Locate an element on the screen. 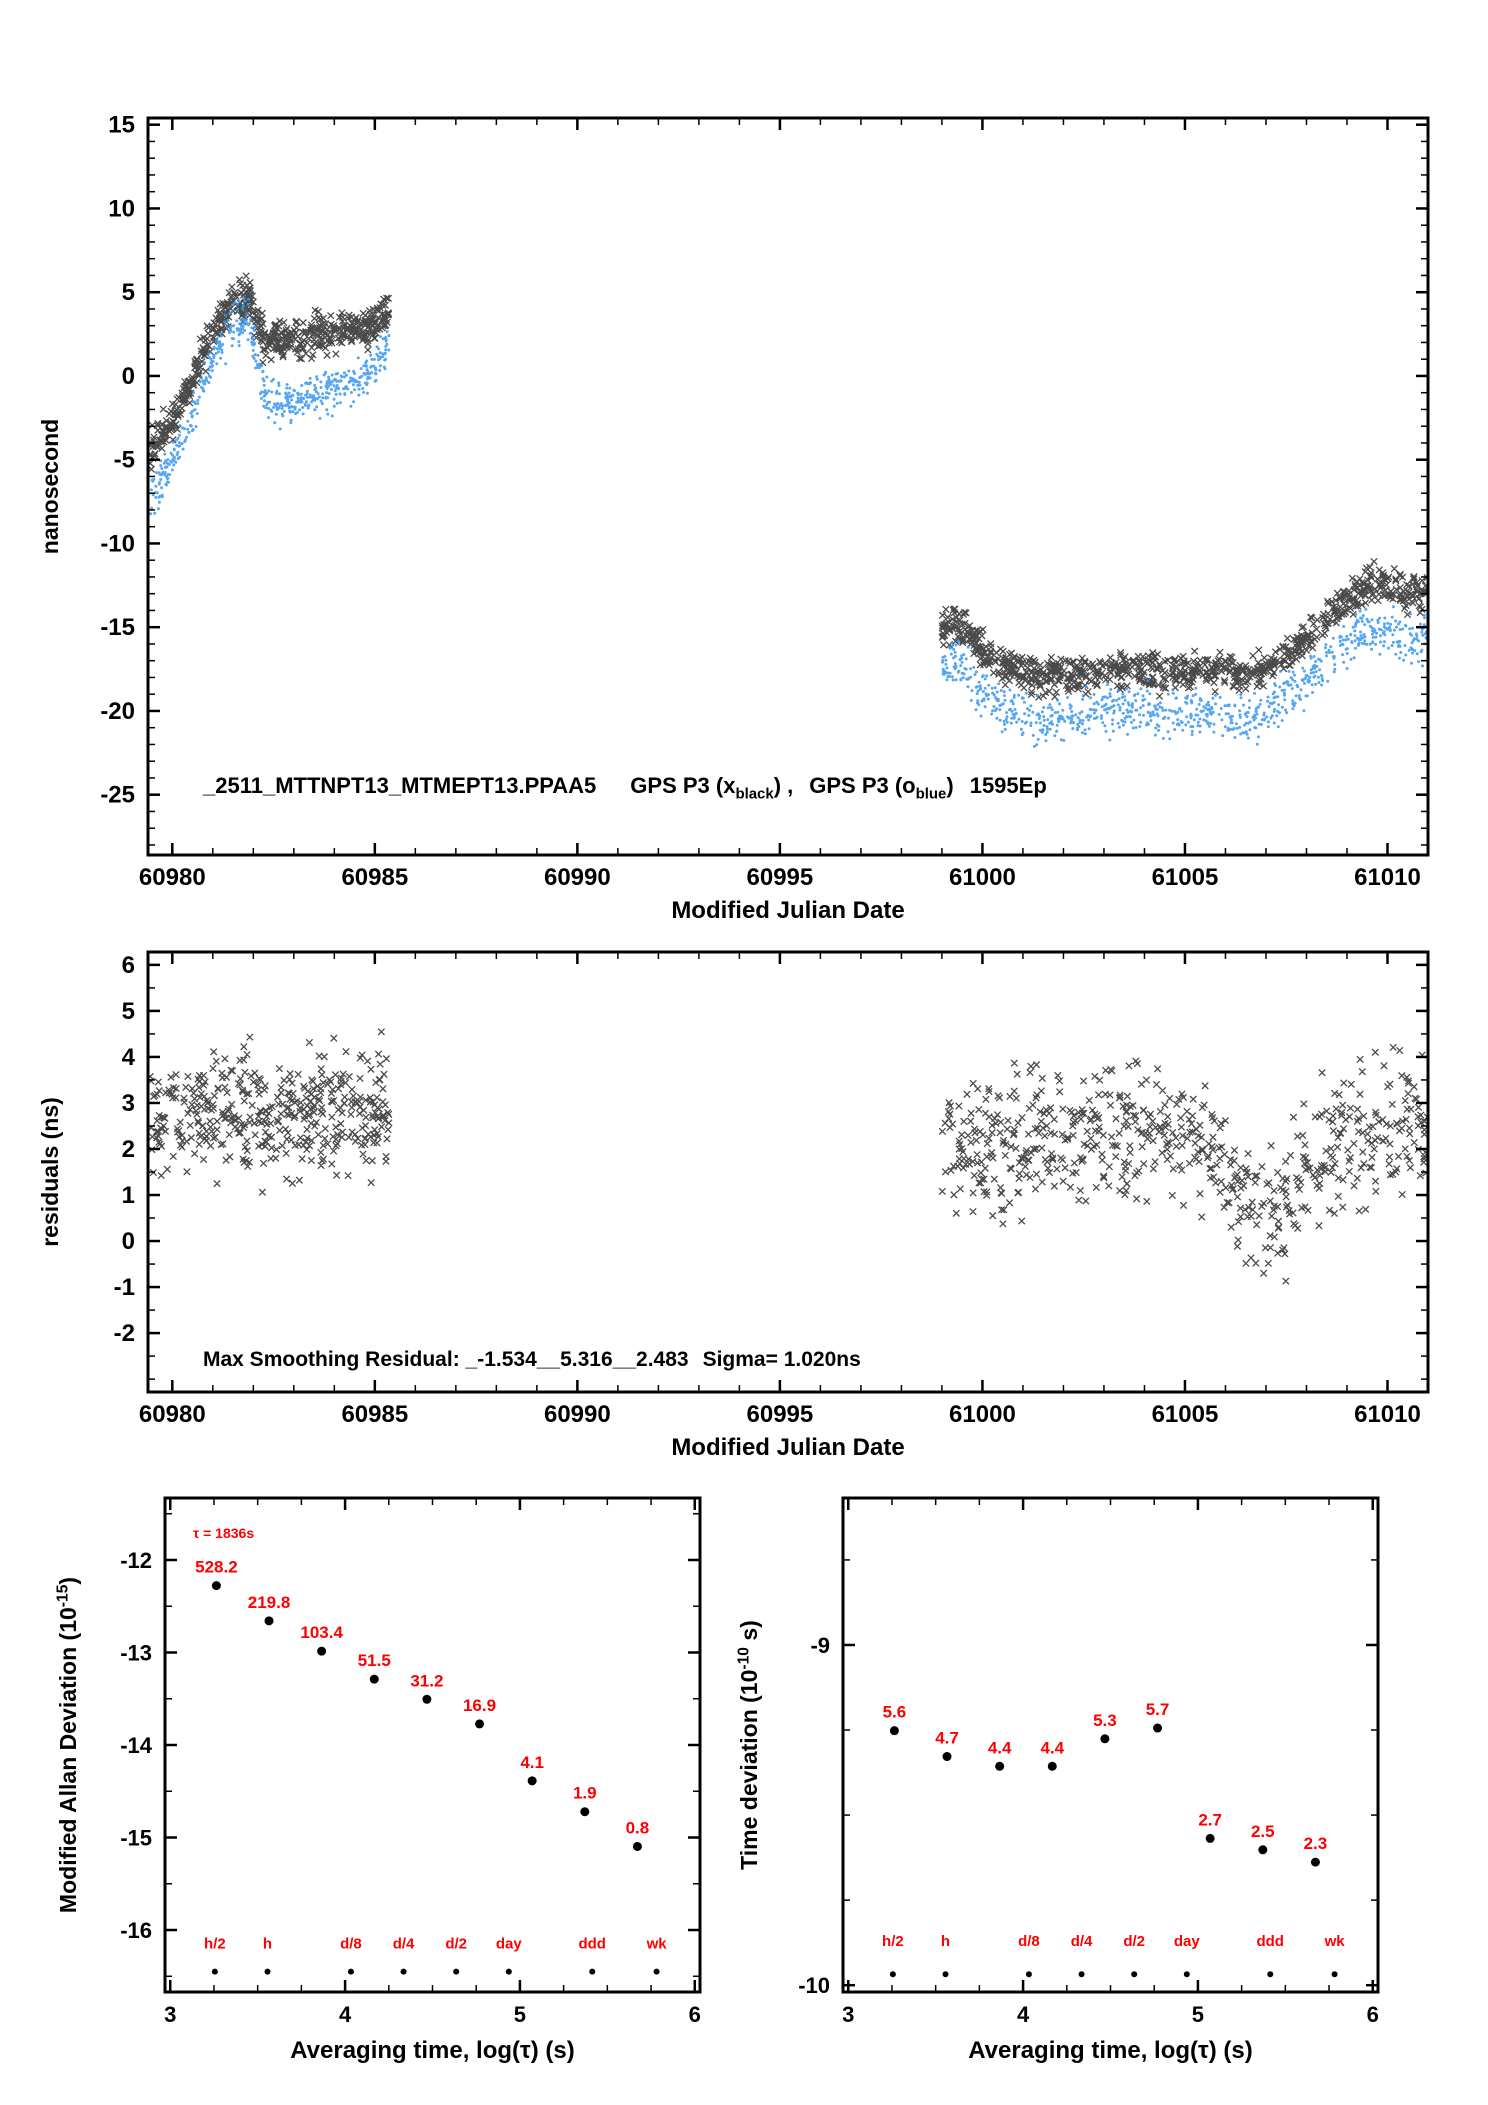 This screenshot has width=1488, height=2105. axis: 3 4 5 6 -9 -10 is located at coordinates (1089, 1761).